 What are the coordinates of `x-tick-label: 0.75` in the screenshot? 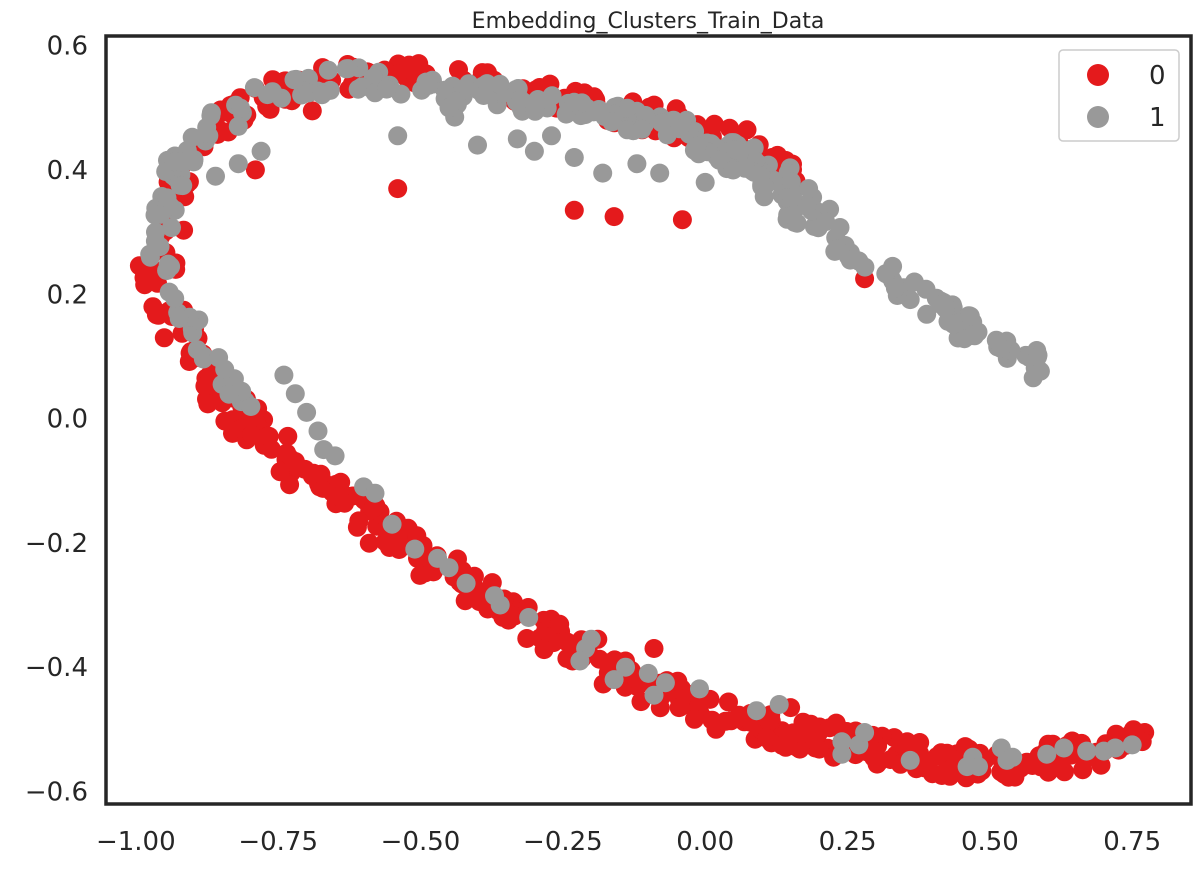 It's located at (1132, 842).